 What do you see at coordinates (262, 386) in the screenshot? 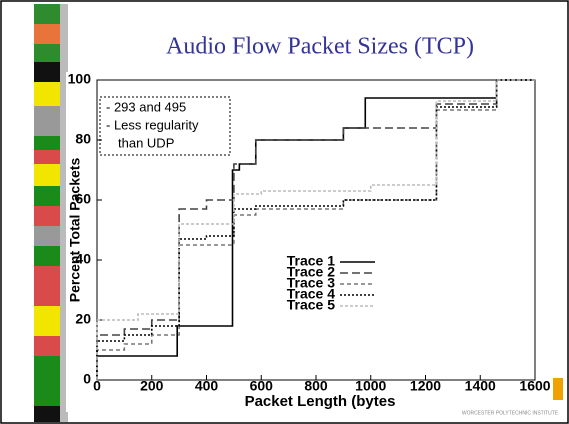
I see `x-tick-label: 600` at bounding box center [262, 386].